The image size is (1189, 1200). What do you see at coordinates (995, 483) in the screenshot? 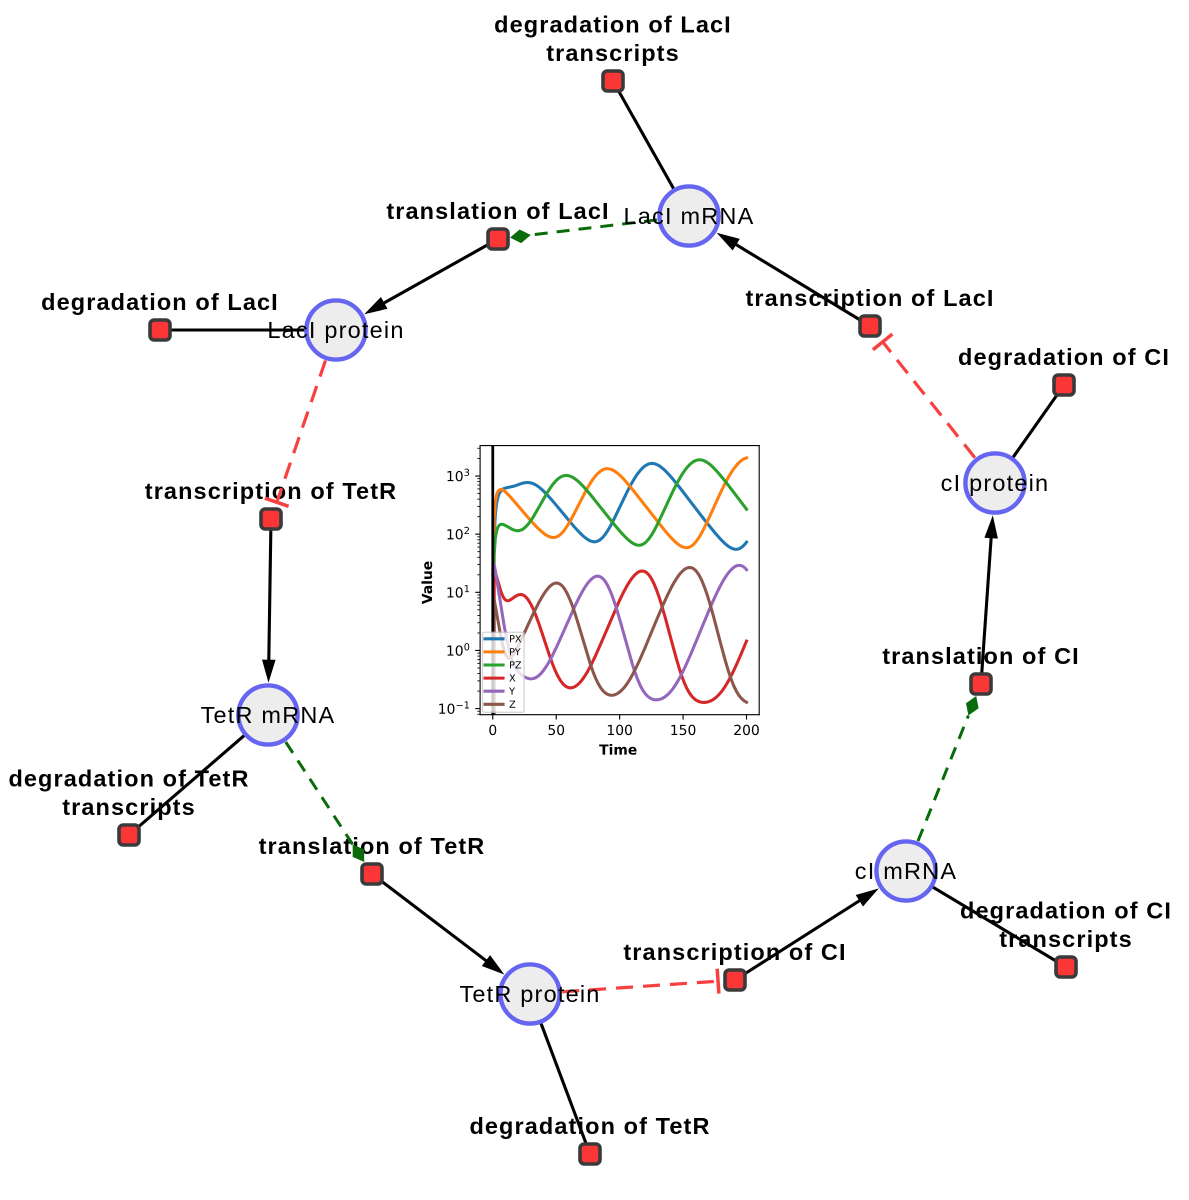
I see `svg-text: cI protein` at bounding box center [995, 483].